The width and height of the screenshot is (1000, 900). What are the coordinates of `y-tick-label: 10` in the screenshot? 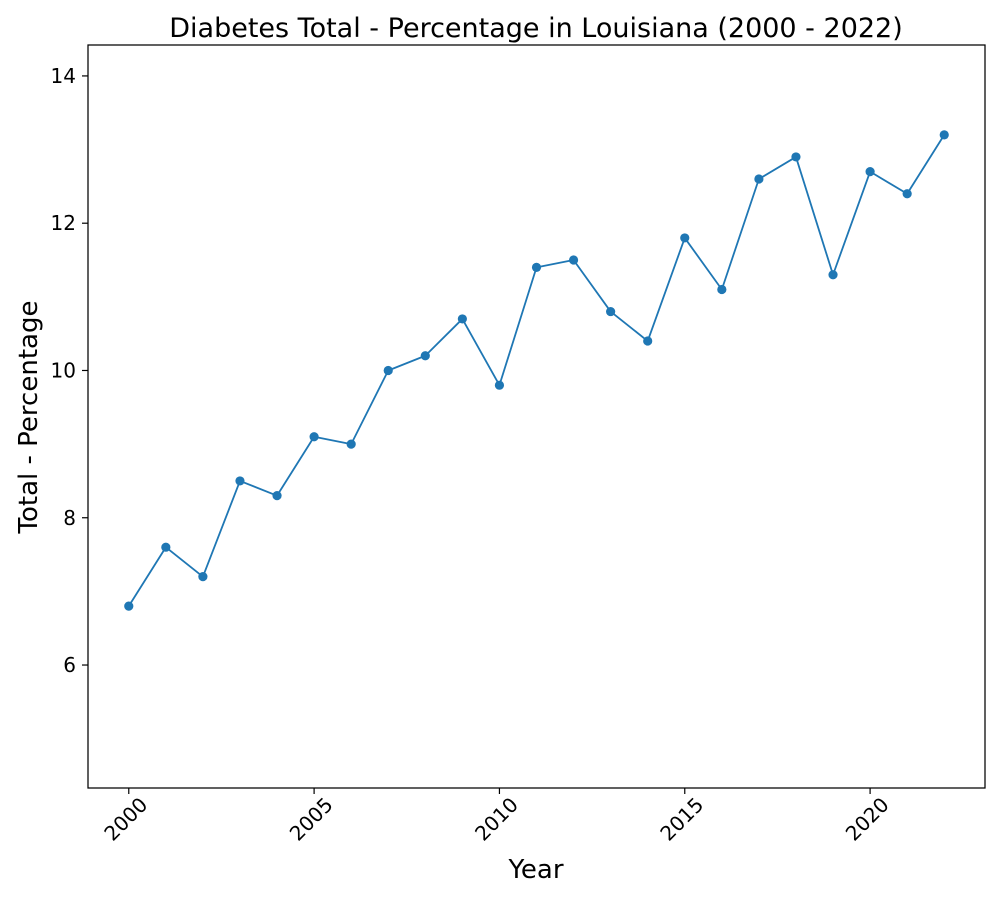 It's located at (63, 370).